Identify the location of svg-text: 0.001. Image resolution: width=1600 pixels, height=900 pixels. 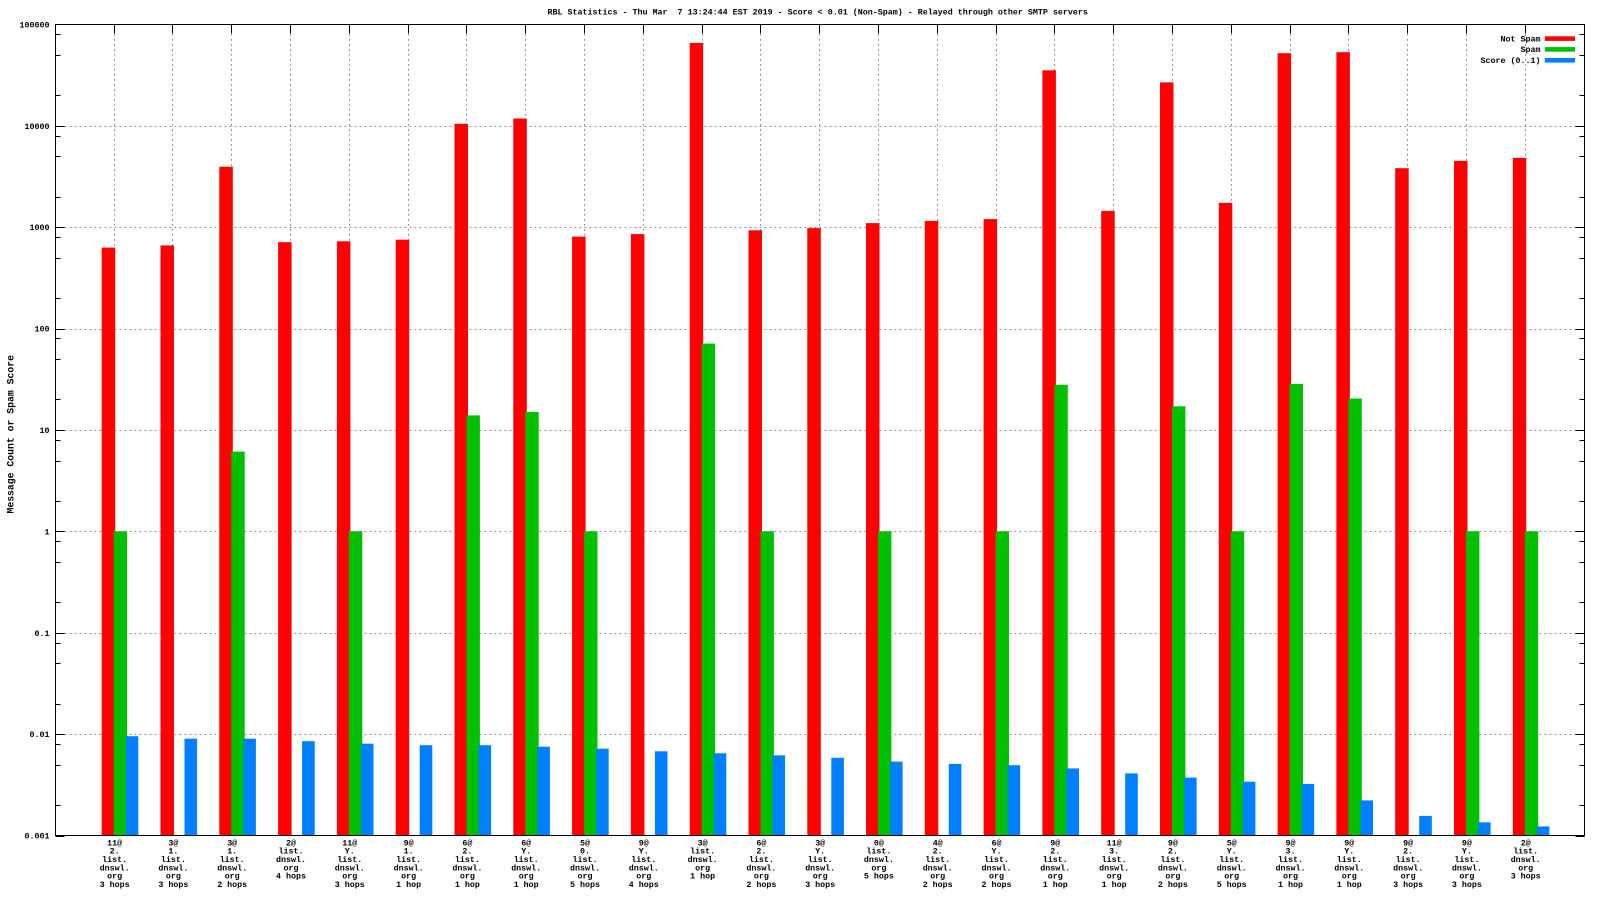
(37, 837).